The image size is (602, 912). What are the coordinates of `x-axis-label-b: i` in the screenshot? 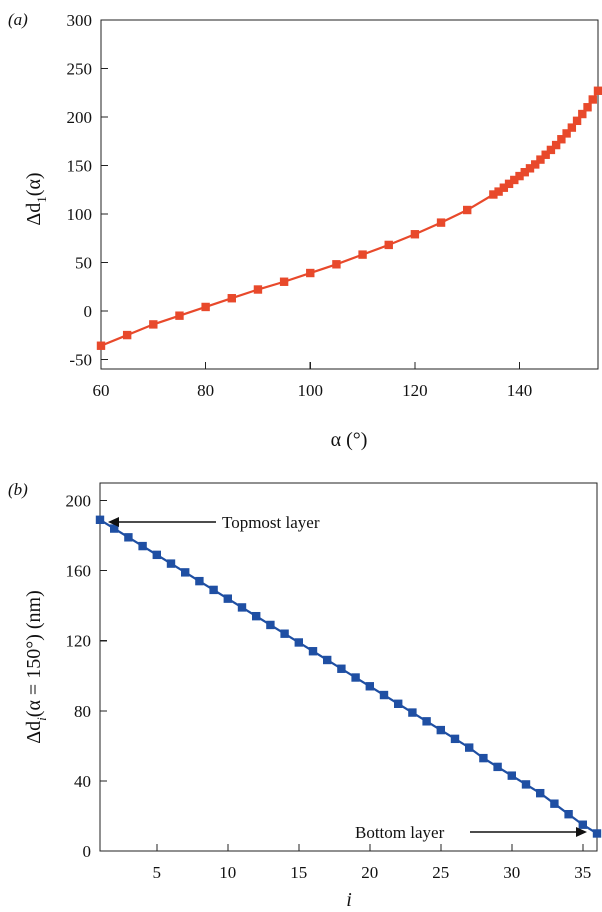 It's located at (349, 900).